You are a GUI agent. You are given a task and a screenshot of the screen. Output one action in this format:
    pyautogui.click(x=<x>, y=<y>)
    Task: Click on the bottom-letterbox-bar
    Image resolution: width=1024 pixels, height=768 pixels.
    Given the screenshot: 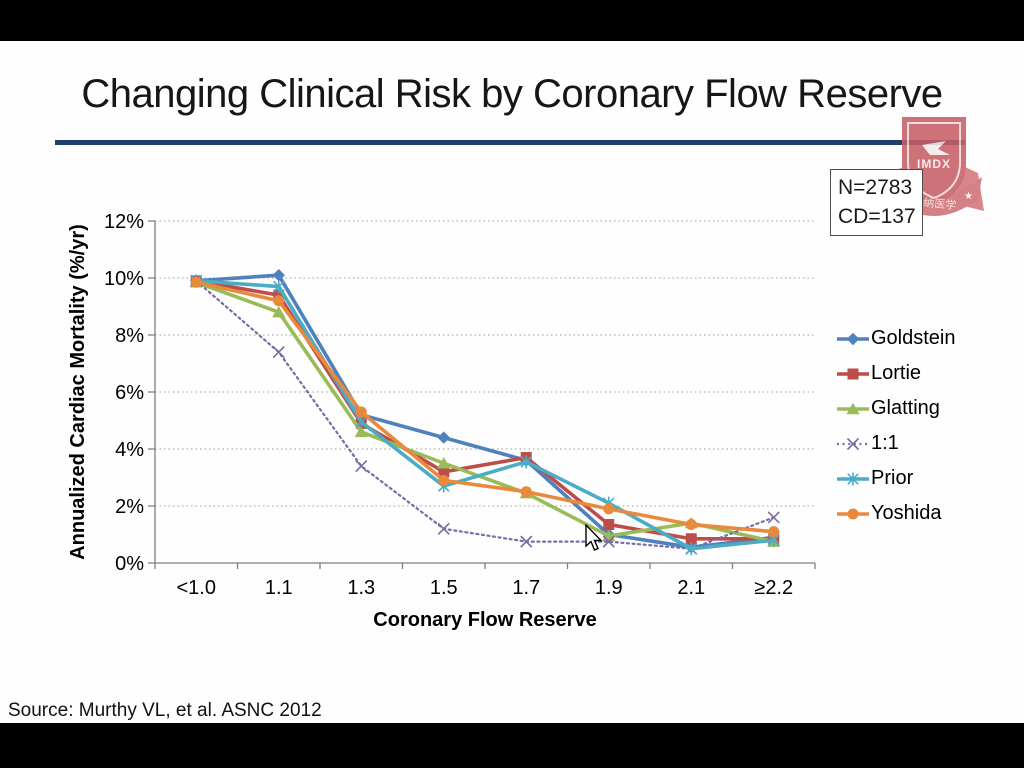 What is the action you would take?
    pyautogui.click(x=512, y=745)
    